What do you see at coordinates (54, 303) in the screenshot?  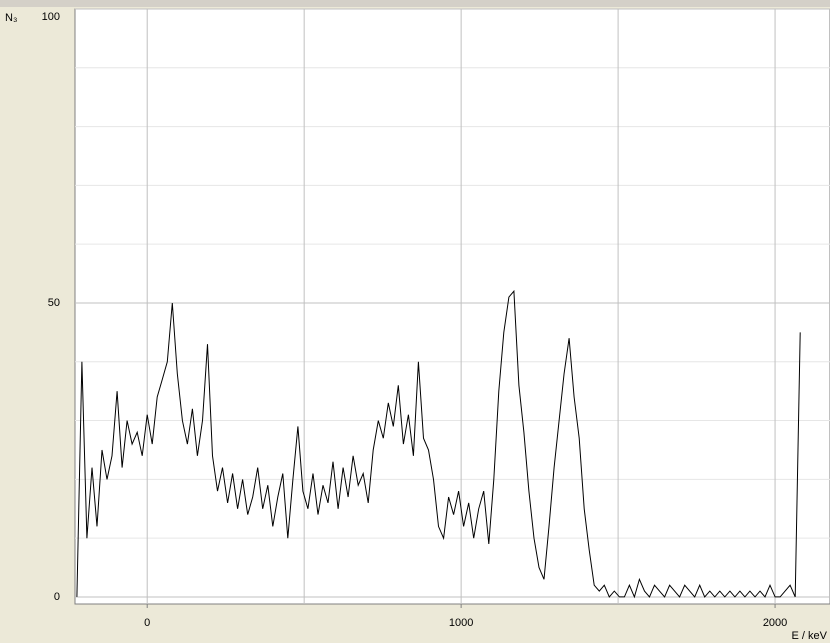 I see `y-tick-label: 50` at bounding box center [54, 303].